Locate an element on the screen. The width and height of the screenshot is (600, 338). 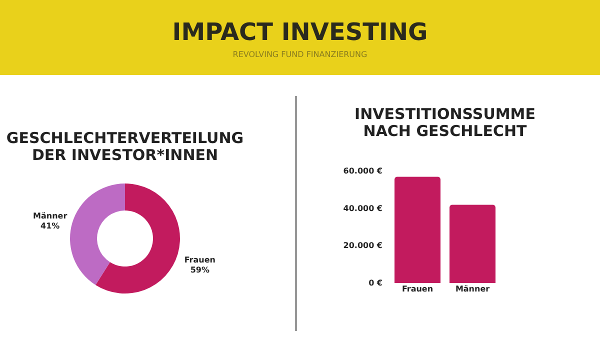
text: REVOLVING FUND FINANZIERUNG is located at coordinates (300, 54).